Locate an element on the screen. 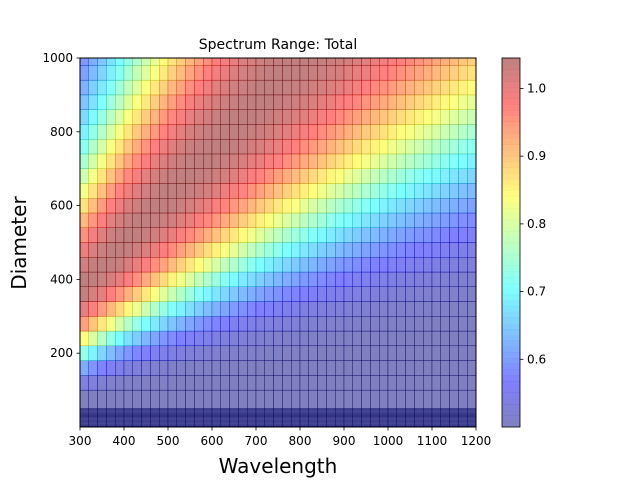  x-tick-label: 400 is located at coordinates (124, 441).